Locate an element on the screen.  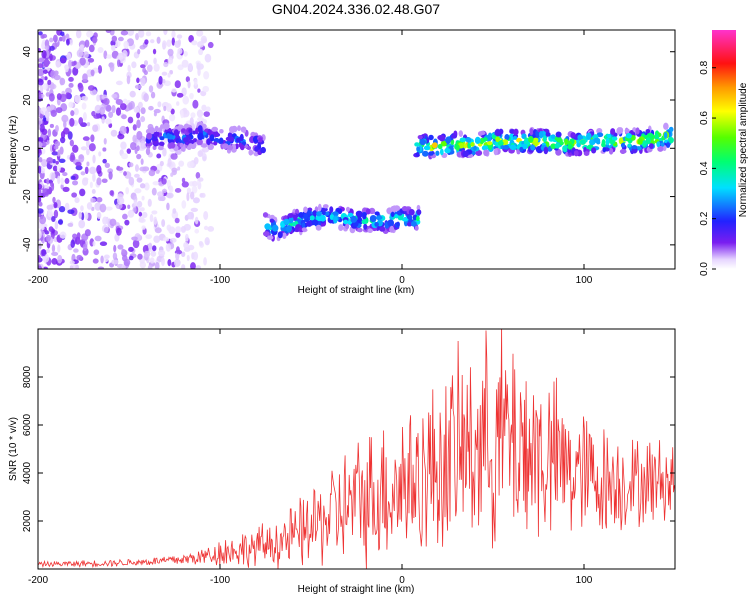
snr-x-tick-label: -200 is located at coordinates (38, 580).